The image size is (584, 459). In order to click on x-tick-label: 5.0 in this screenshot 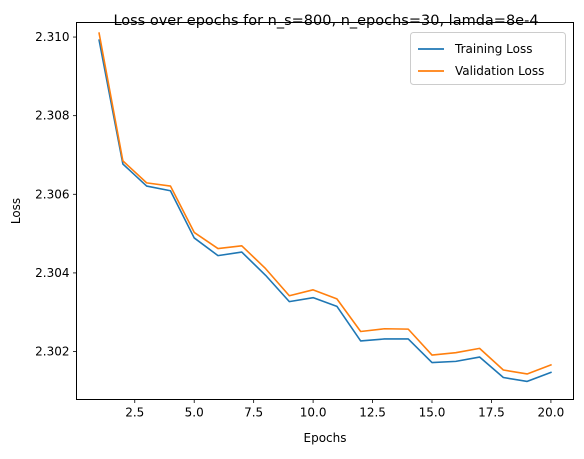, I will do `click(194, 413)`.